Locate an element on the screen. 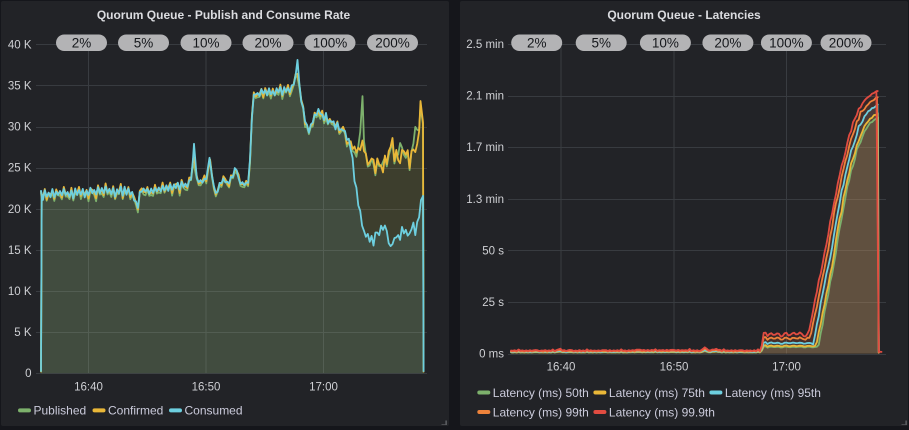 This screenshot has width=909, height=430. svg-text: 0 is located at coordinates (28, 374).